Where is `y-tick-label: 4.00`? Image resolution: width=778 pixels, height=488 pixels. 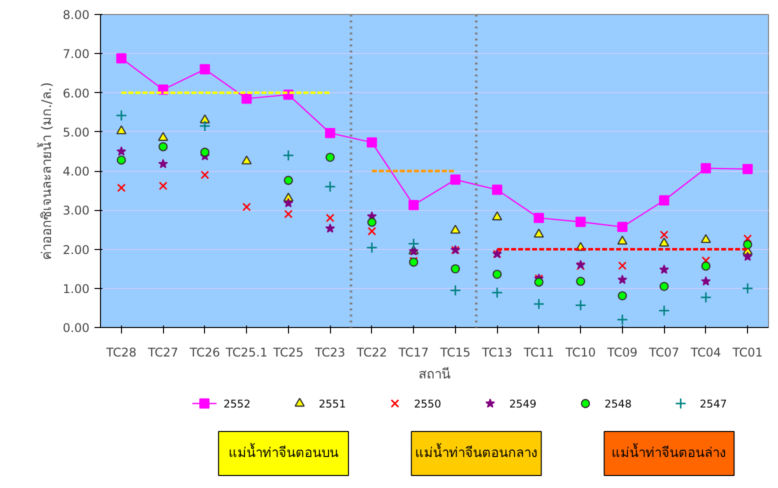 y-tick-label: 4.00 is located at coordinates (76, 171).